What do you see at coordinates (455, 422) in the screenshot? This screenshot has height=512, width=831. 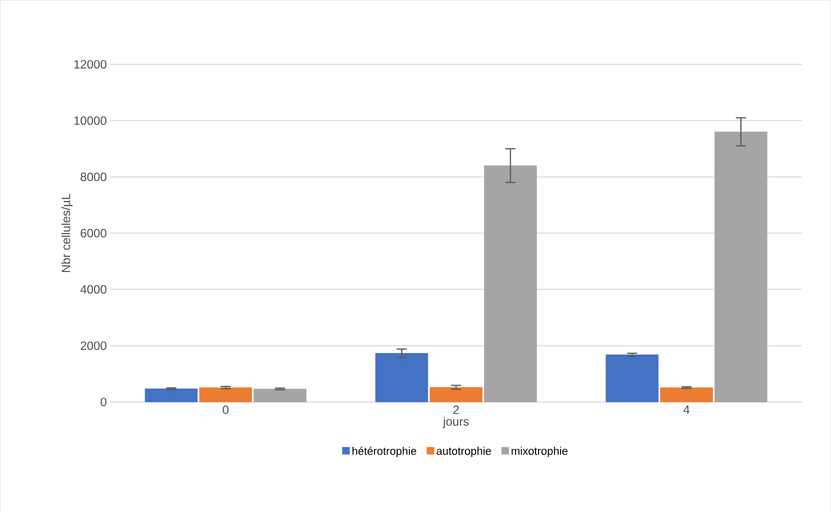 I see `x-axis-title: jours` at bounding box center [455, 422].